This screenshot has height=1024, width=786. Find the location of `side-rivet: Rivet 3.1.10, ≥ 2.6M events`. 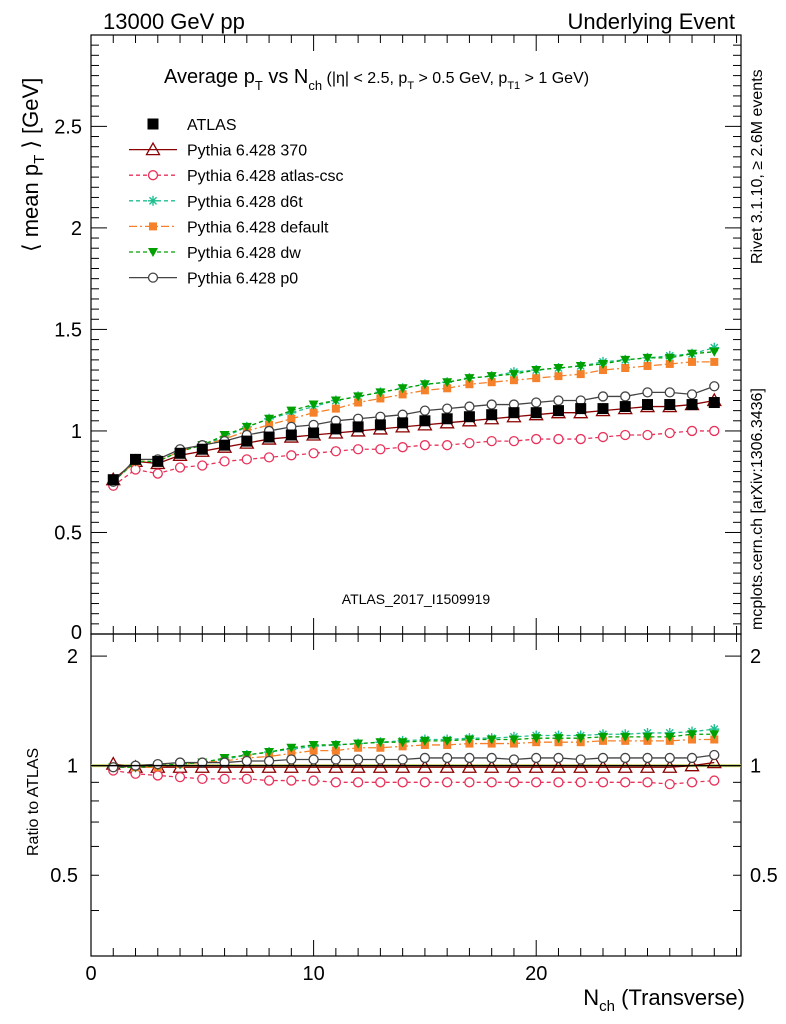

side-rivet: Rivet 3.1.10, ≥ 2.6M events is located at coordinates (757, 166).